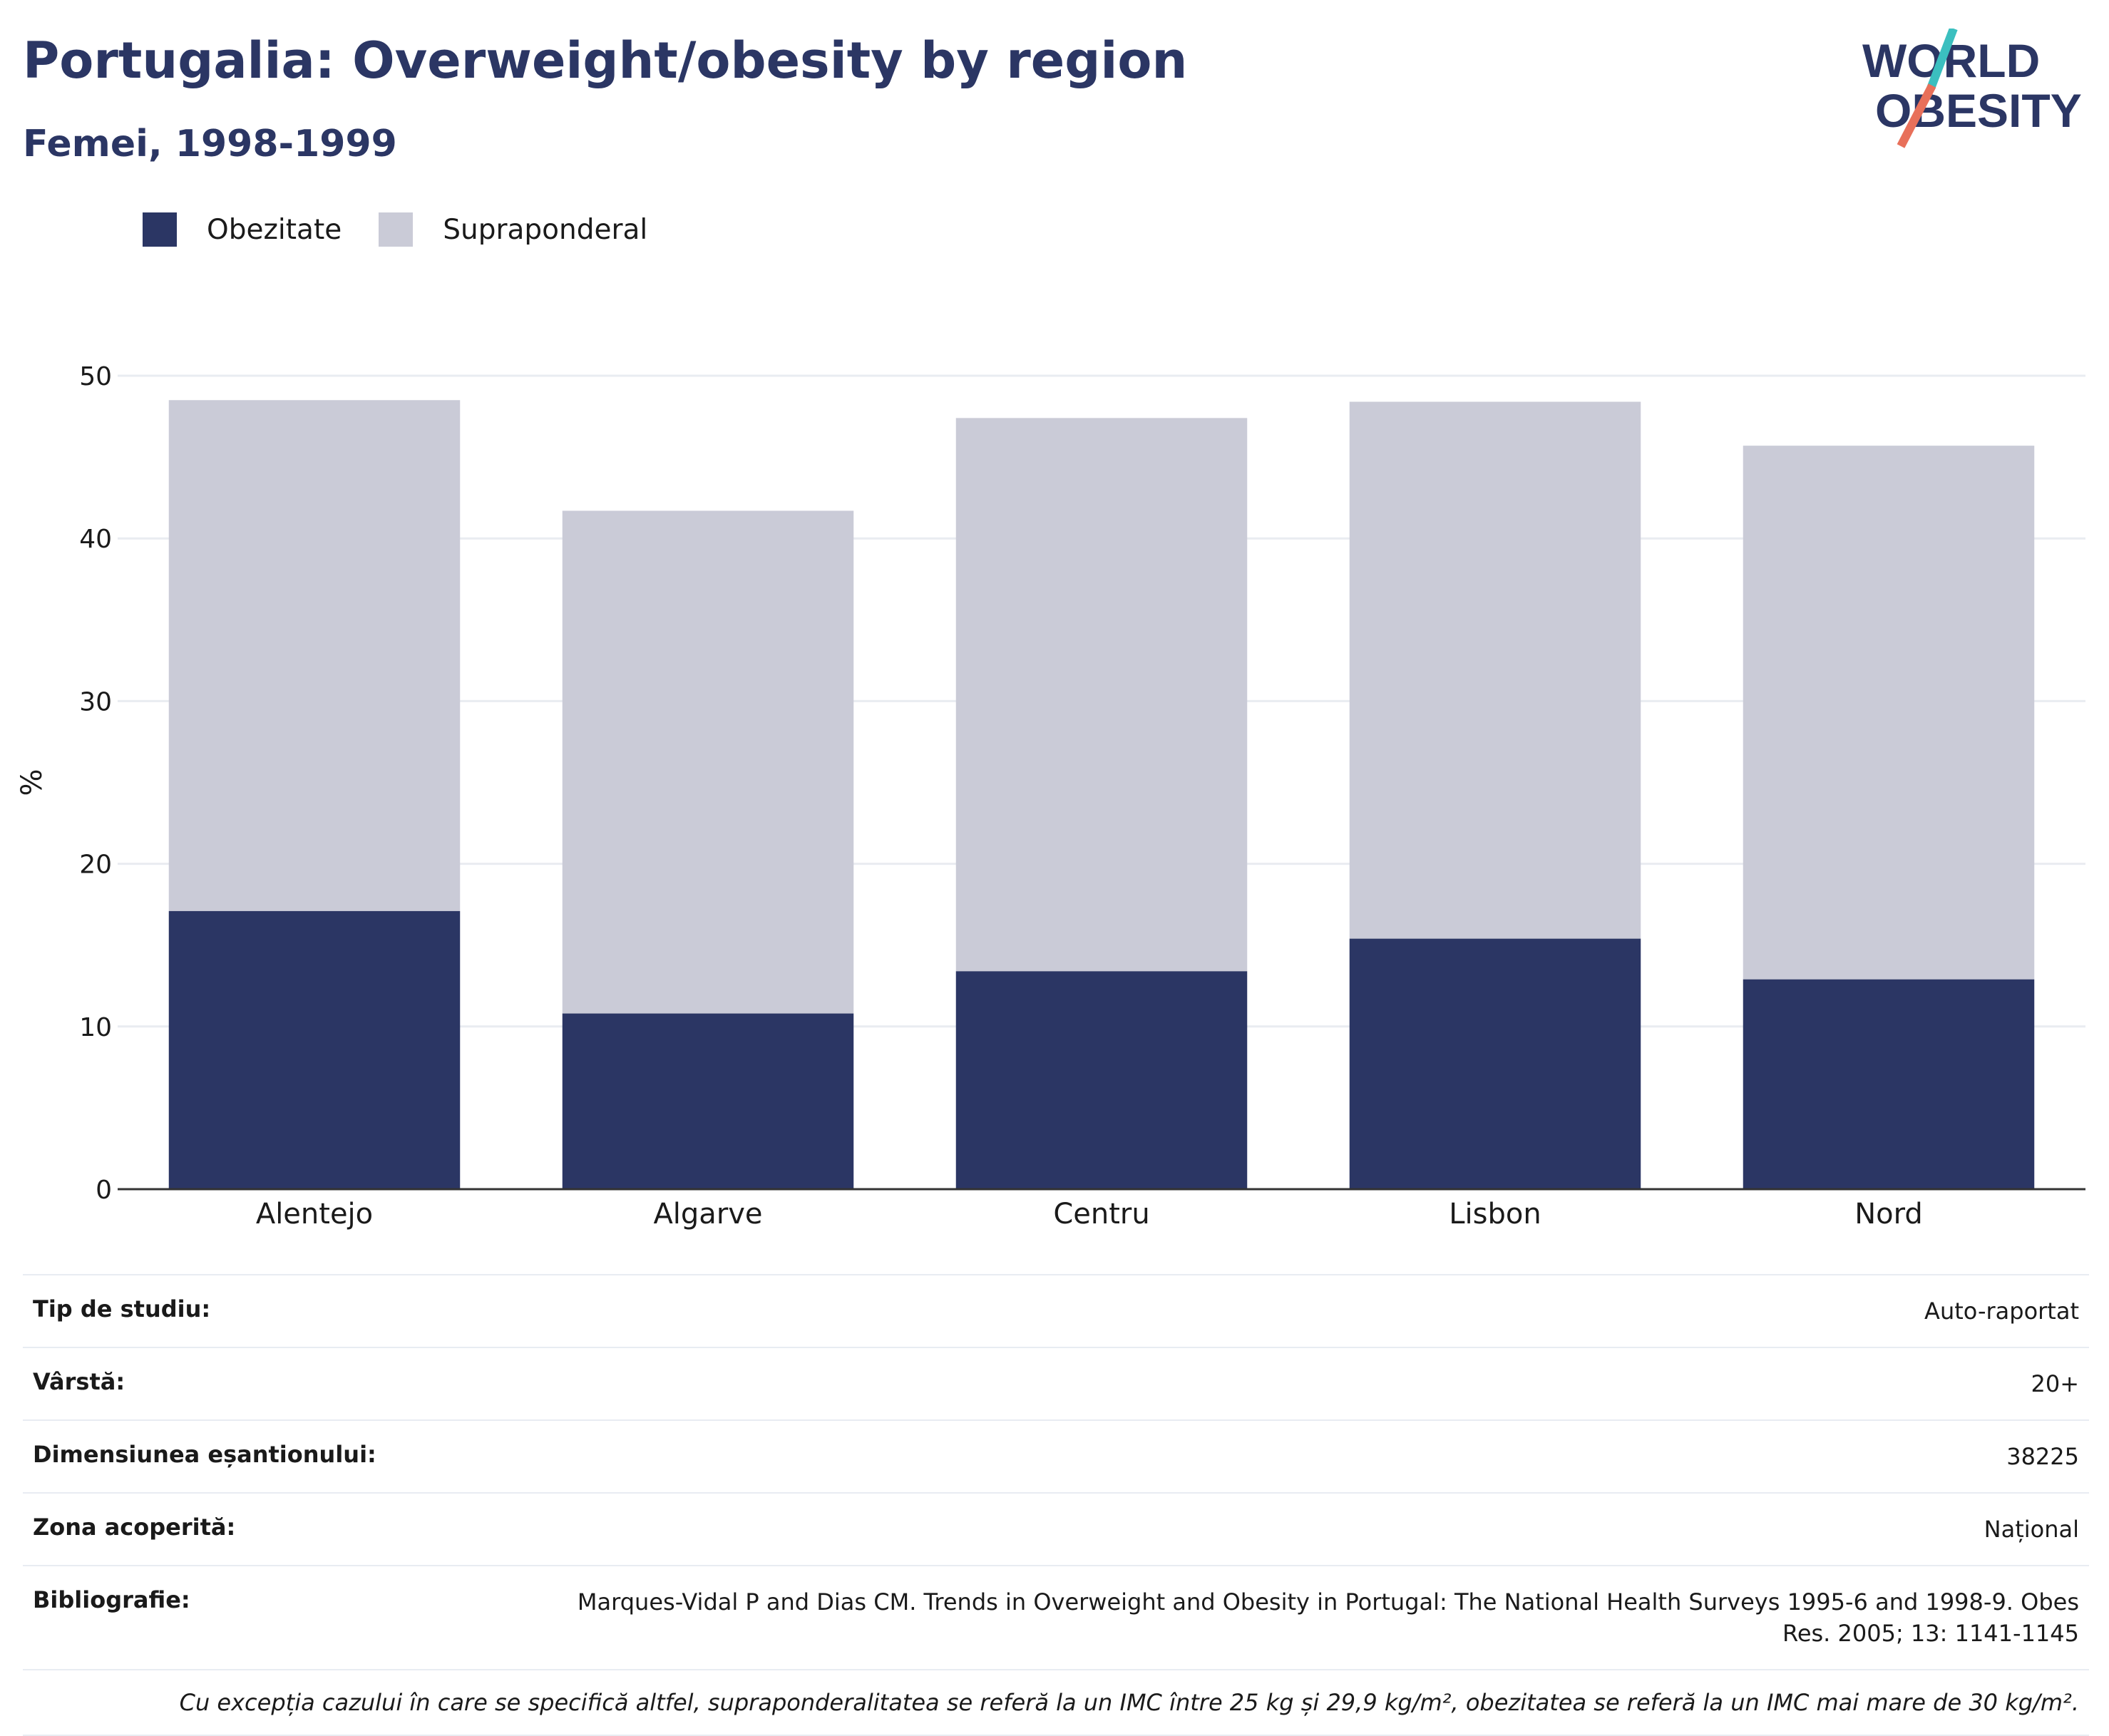  I want to click on bar-obezitate-lisbon, so click(1495, 1064).